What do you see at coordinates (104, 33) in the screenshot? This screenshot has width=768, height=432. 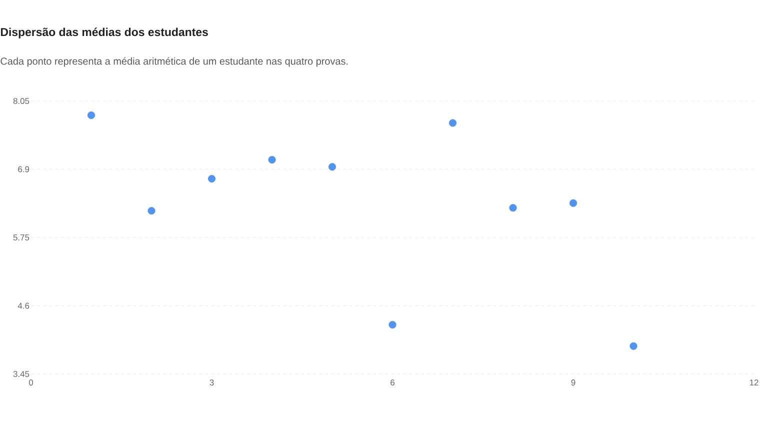 I see `chart-title: Dispersão das médias dos estudantes` at bounding box center [104, 33].